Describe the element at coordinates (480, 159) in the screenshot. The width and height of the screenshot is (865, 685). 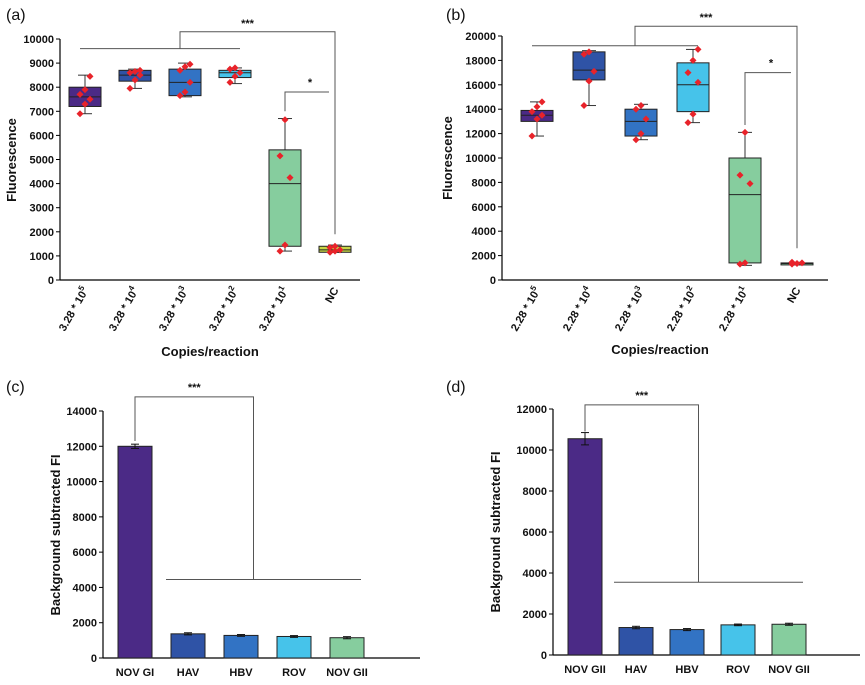
I see `y-tick-label: 10000` at that location.